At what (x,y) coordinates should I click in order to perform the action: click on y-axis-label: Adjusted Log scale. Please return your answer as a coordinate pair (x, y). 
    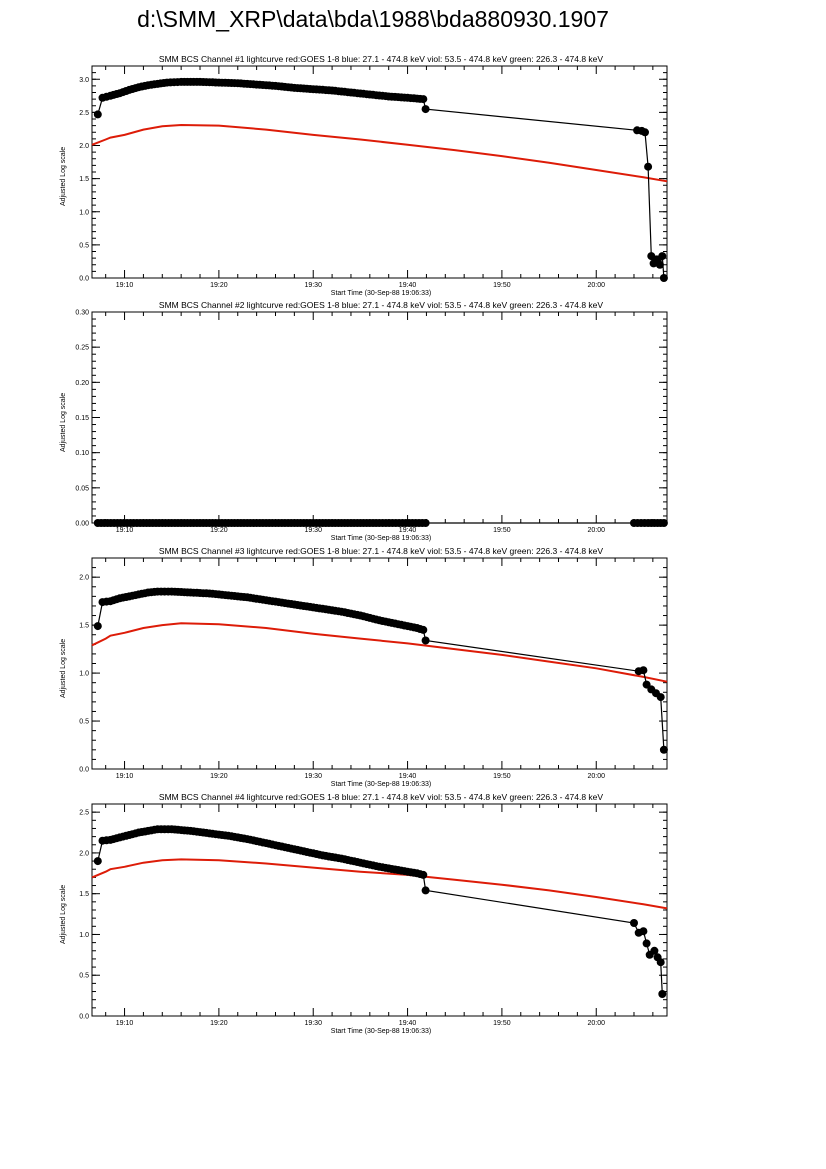
    Looking at the image, I should click on (63, 914).